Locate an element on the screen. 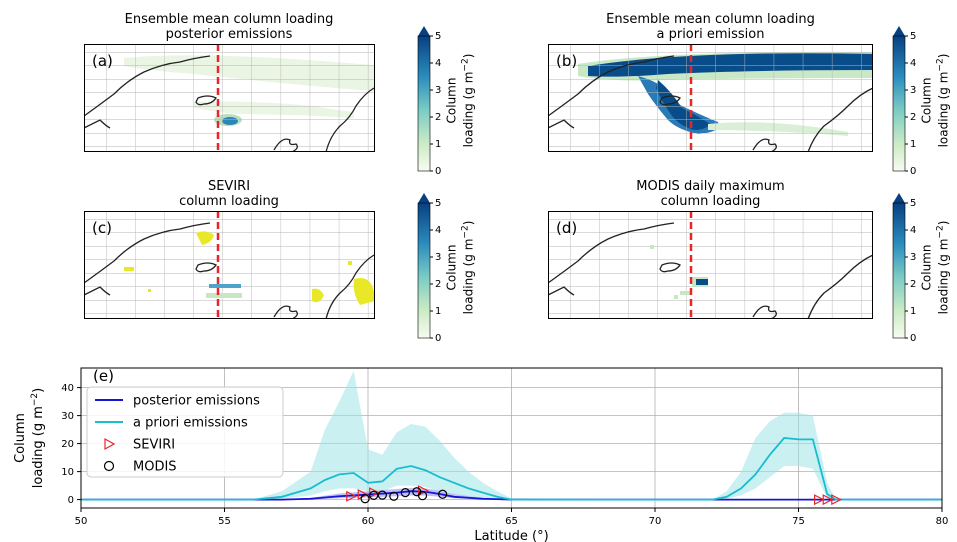 The image size is (957, 542). colorbar-a-tick-4: 4 is located at coordinates (438, 63).